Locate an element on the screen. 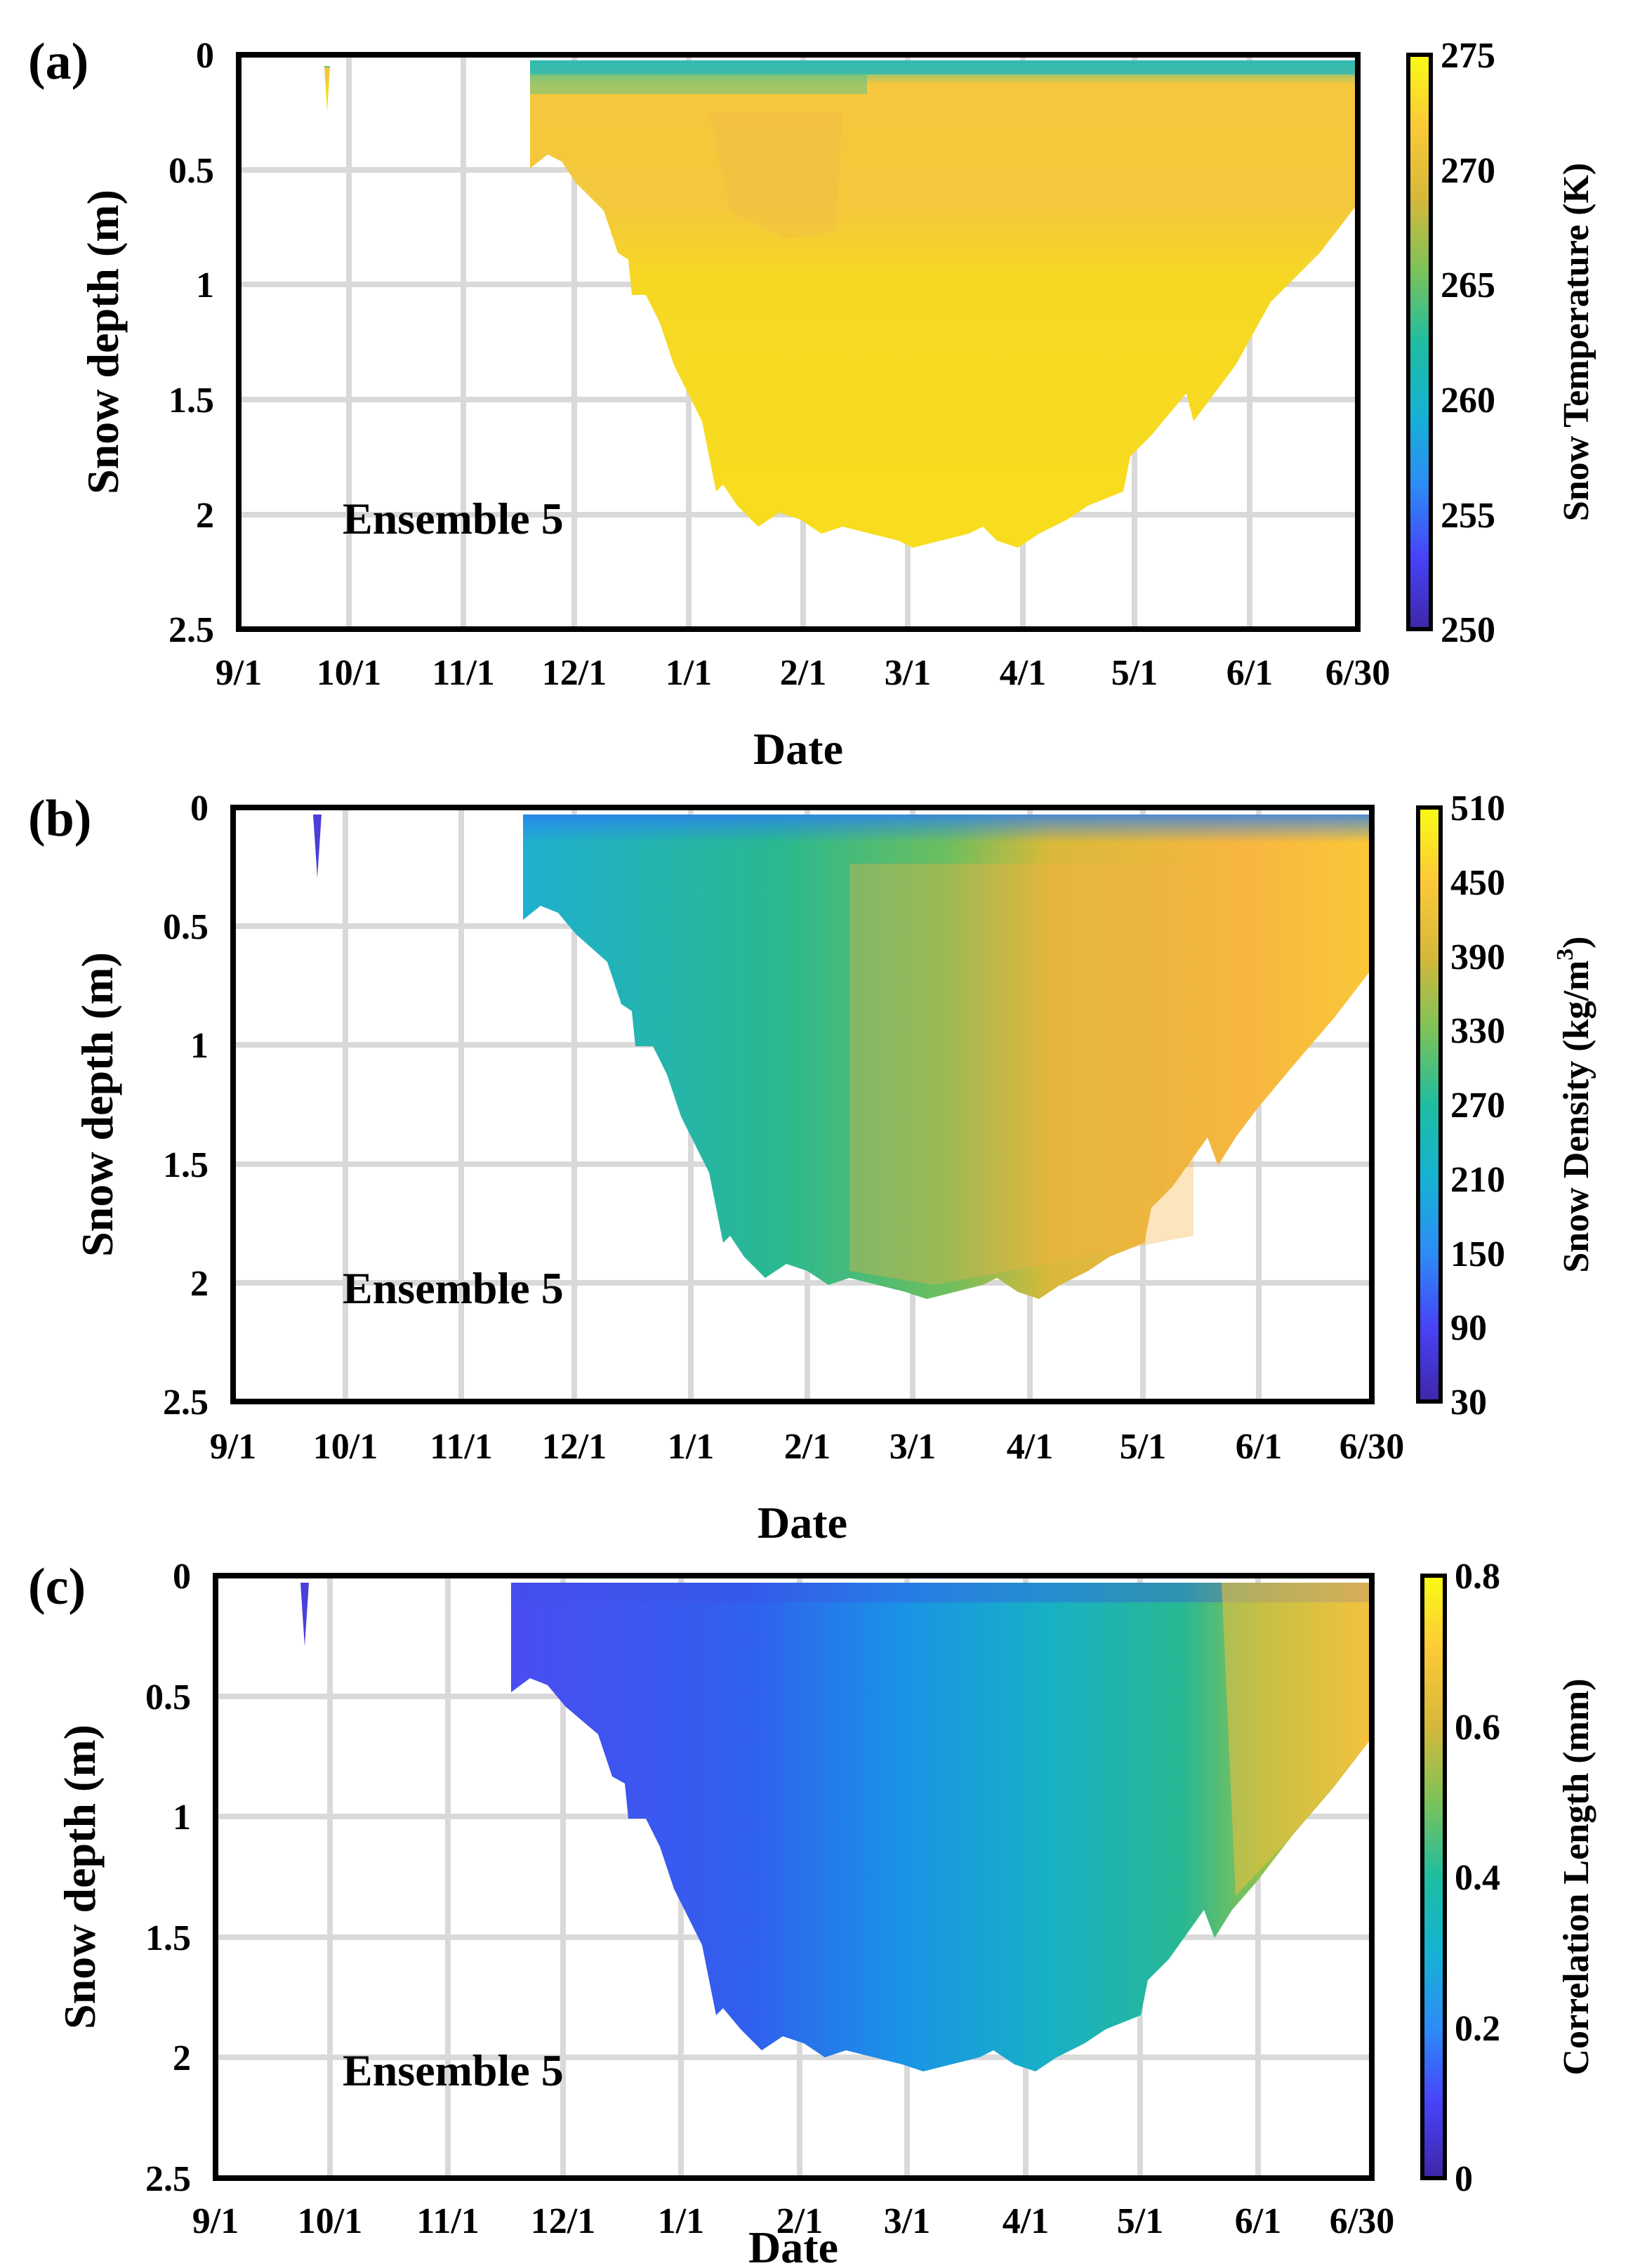 The height and width of the screenshot is (2268, 1647). y-ticks-b: 0 0.5 1 1.5 2 2.5 is located at coordinates (186, 1106).